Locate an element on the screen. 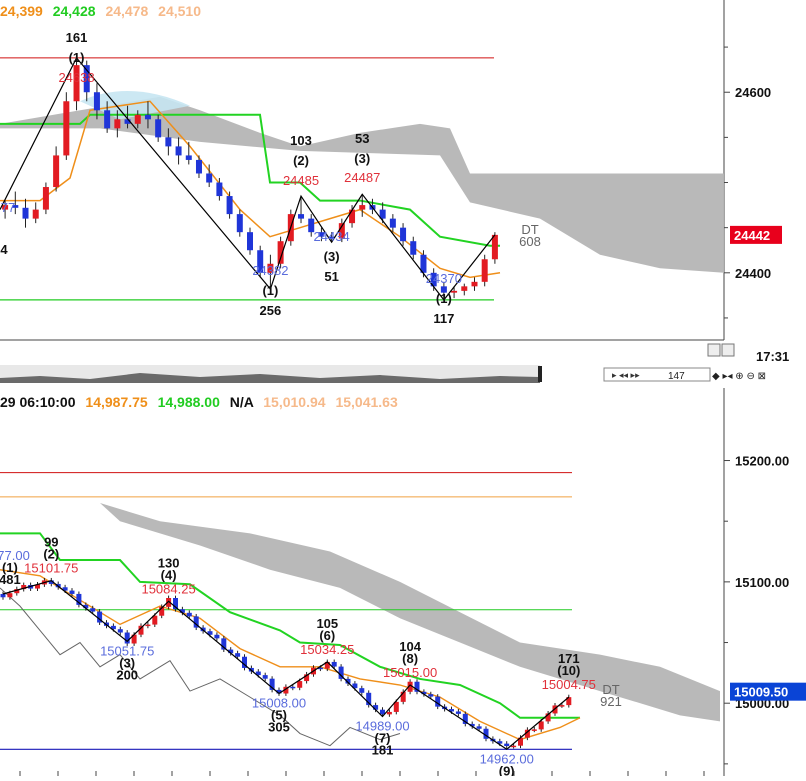 Image resolution: width=806 pixels, height=781 pixels. peak-count: 103 is located at coordinates (301, 140).